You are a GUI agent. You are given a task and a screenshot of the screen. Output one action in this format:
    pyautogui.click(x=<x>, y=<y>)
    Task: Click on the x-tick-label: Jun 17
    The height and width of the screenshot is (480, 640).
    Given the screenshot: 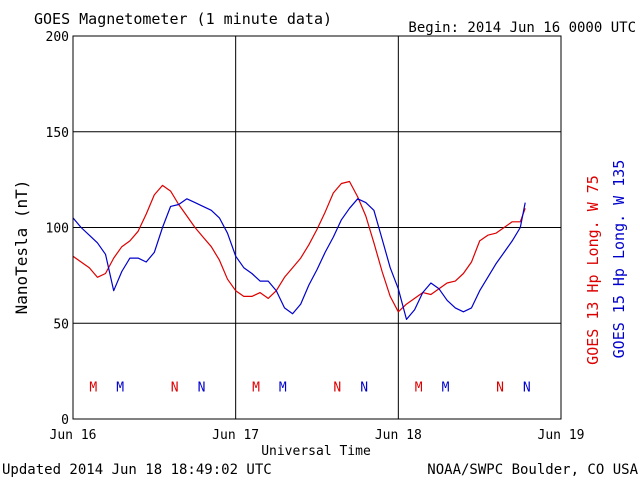 What is the action you would take?
    pyautogui.click(x=235, y=435)
    